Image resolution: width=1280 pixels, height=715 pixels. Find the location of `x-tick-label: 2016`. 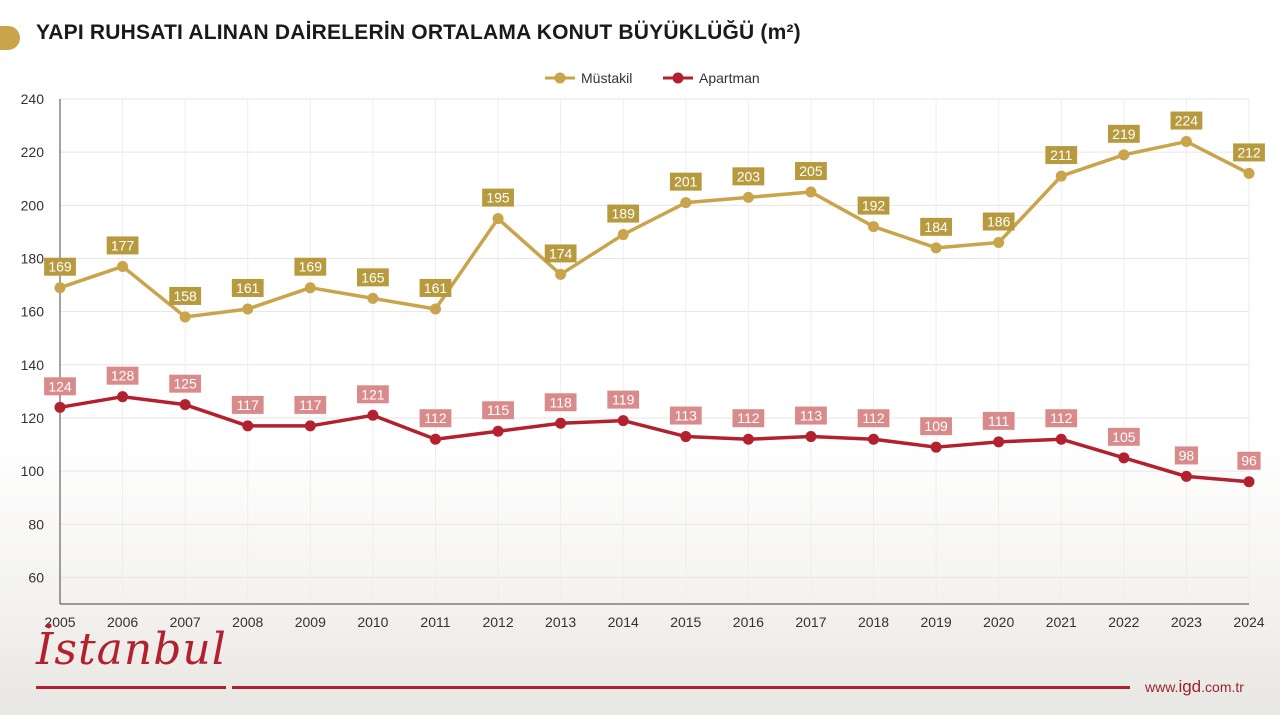

x-tick-label: 2016 is located at coordinates (748, 622).